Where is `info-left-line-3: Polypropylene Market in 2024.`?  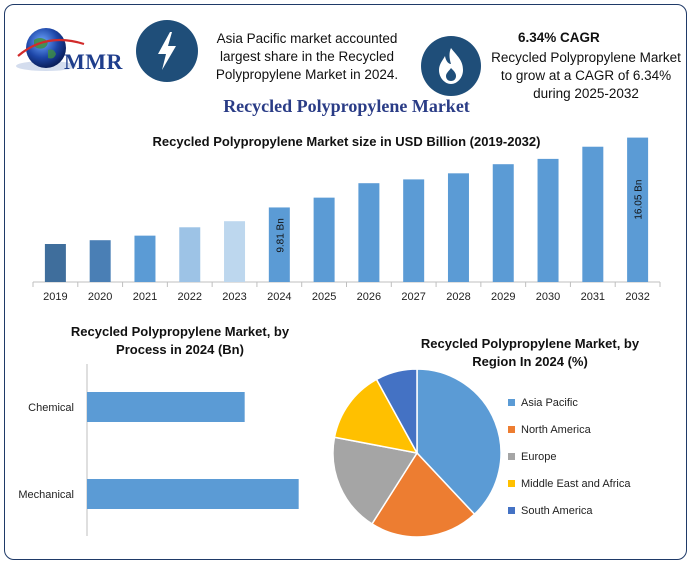 info-left-line-3: Polypropylene Market in 2024. is located at coordinates (307, 74).